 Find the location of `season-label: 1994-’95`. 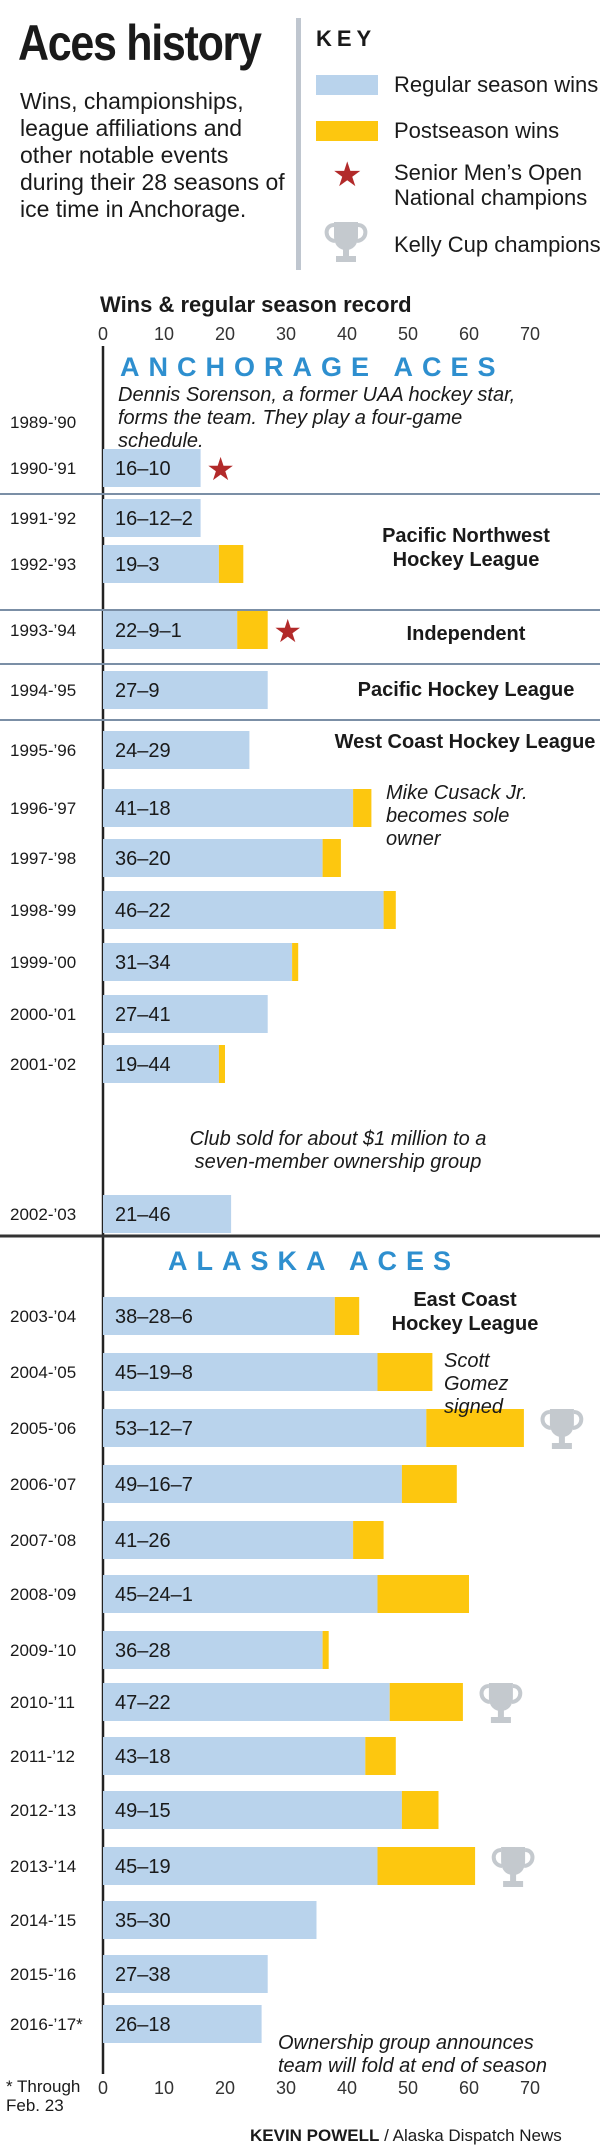

season-label: 1994-’95 is located at coordinates (43, 690).